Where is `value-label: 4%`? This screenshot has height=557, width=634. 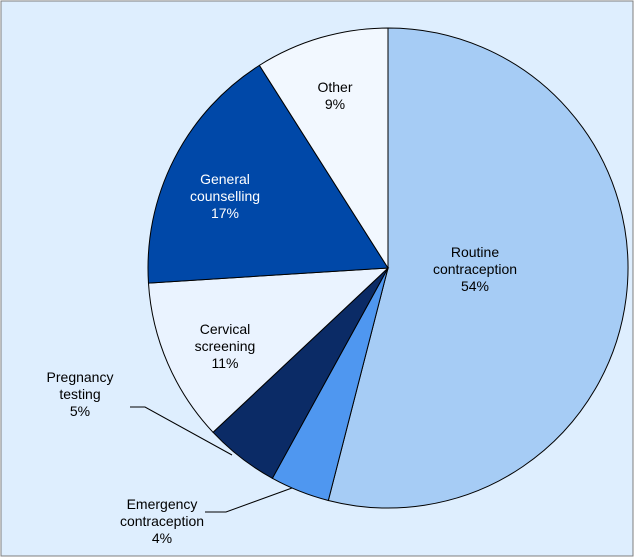
value-label: 4% is located at coordinates (162, 537).